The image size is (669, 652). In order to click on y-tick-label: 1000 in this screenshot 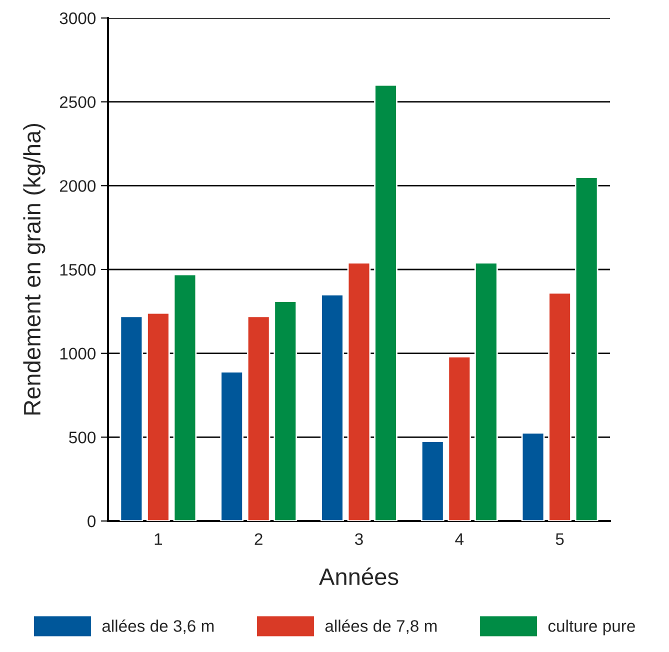, I will do `click(78, 354)`.